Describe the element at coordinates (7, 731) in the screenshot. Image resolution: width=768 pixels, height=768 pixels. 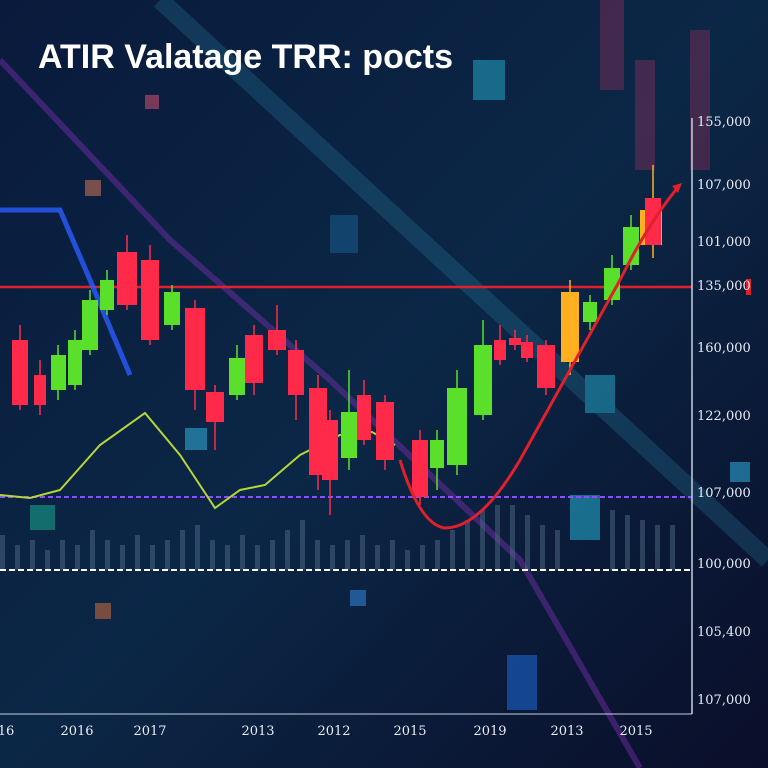
I see `x-tick-label: 16` at that location.